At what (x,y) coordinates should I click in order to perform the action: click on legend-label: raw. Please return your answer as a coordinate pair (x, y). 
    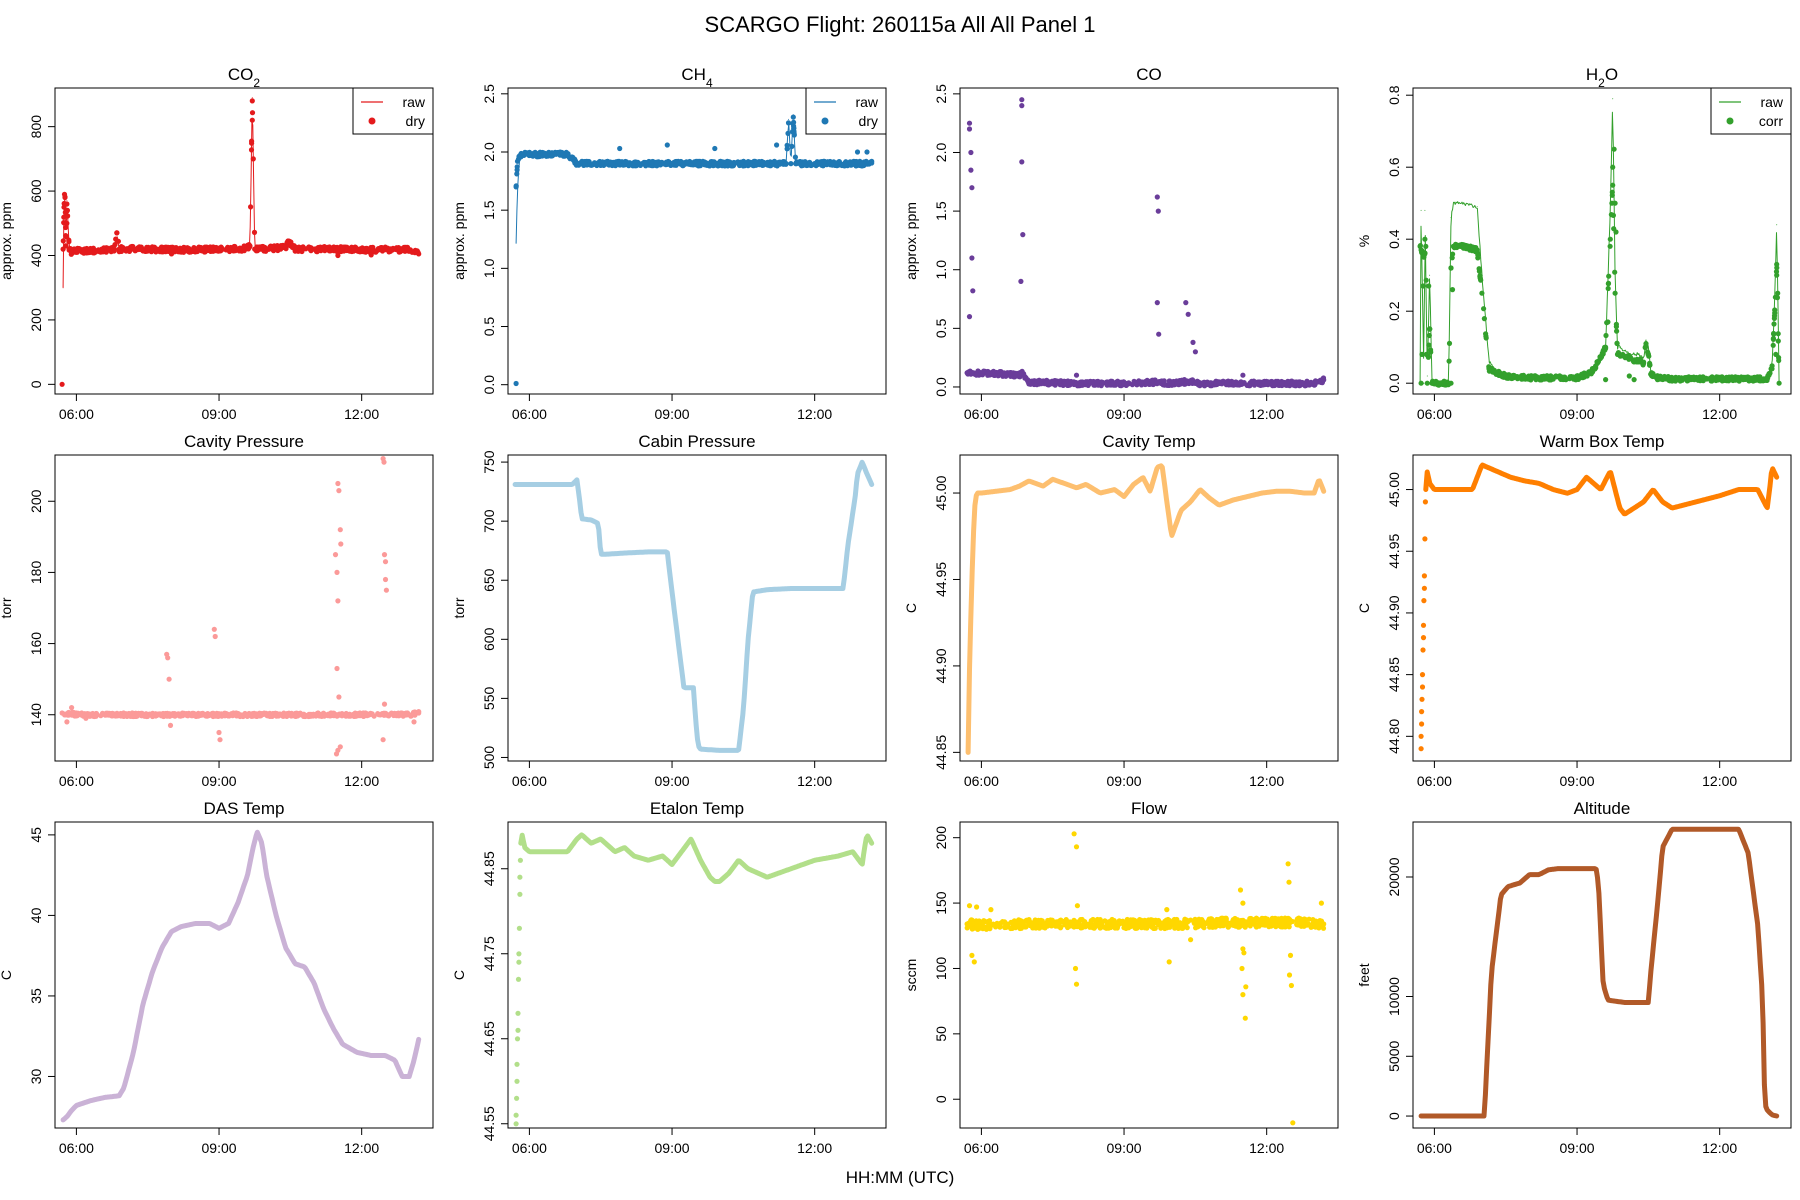
    Looking at the image, I should click on (1771, 102).